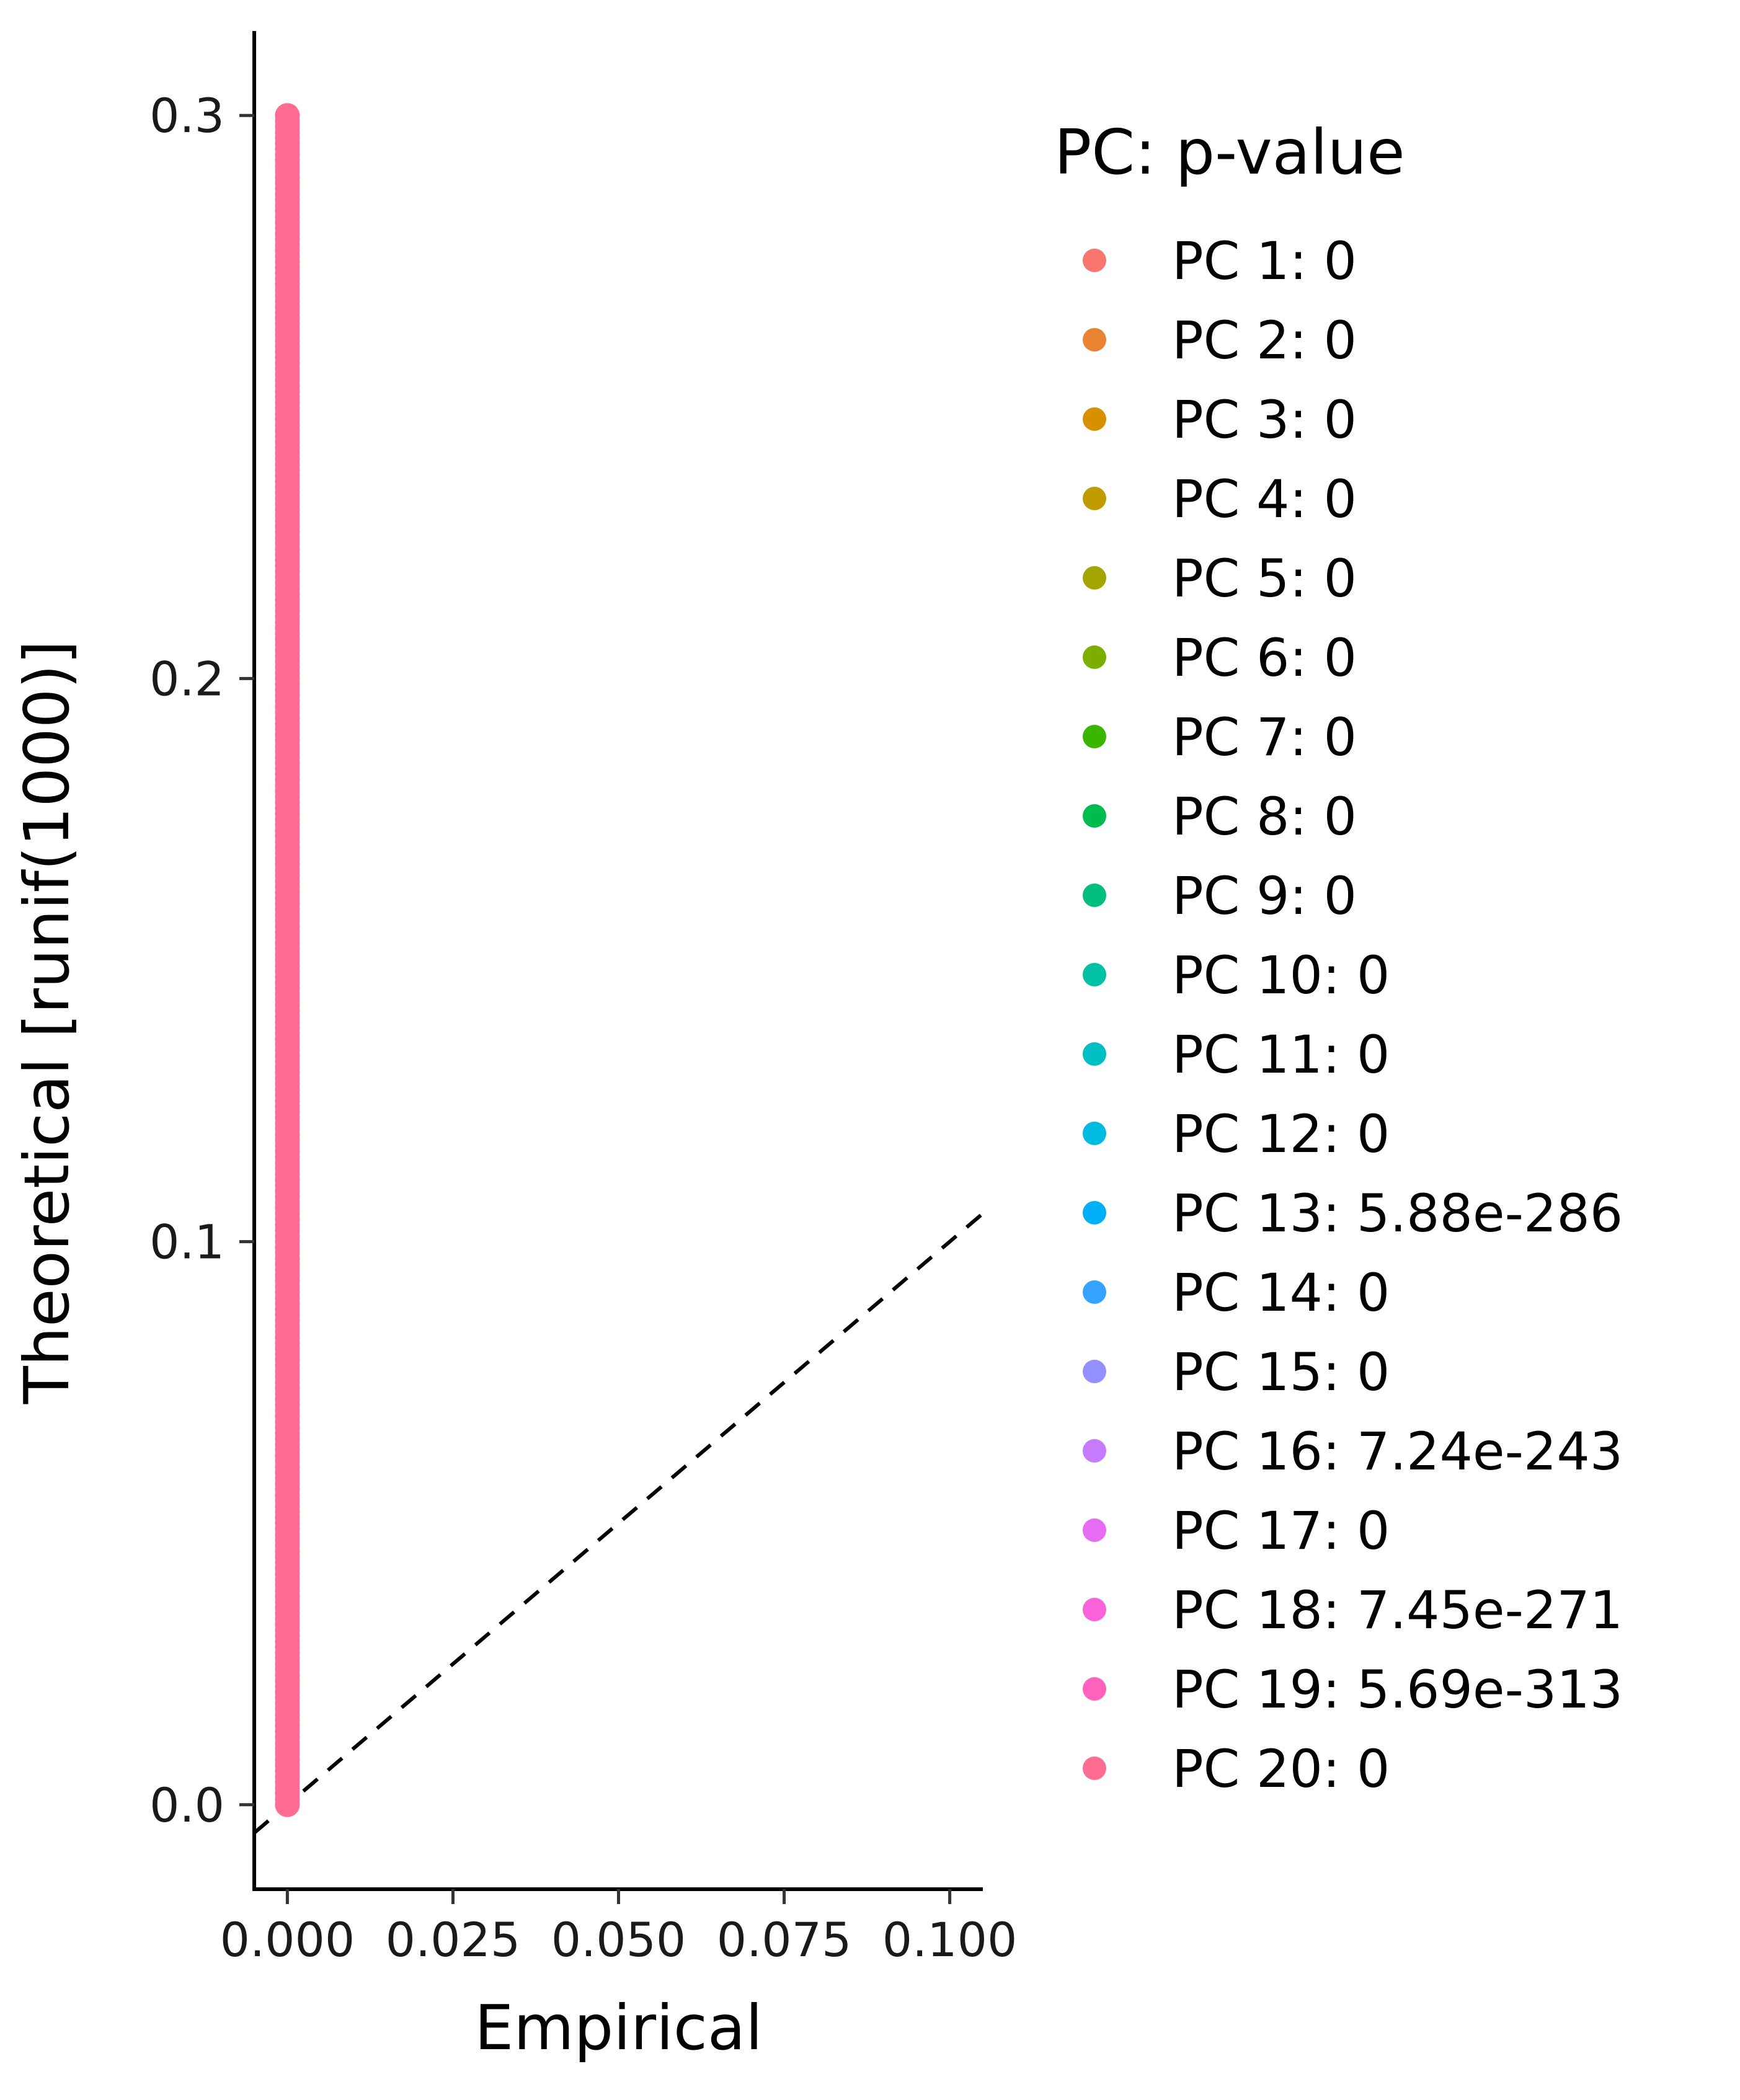 Image resolution: width=1740 pixels, height=2100 pixels. I want to click on legend-label: PC 4: 0, so click(1264, 499).